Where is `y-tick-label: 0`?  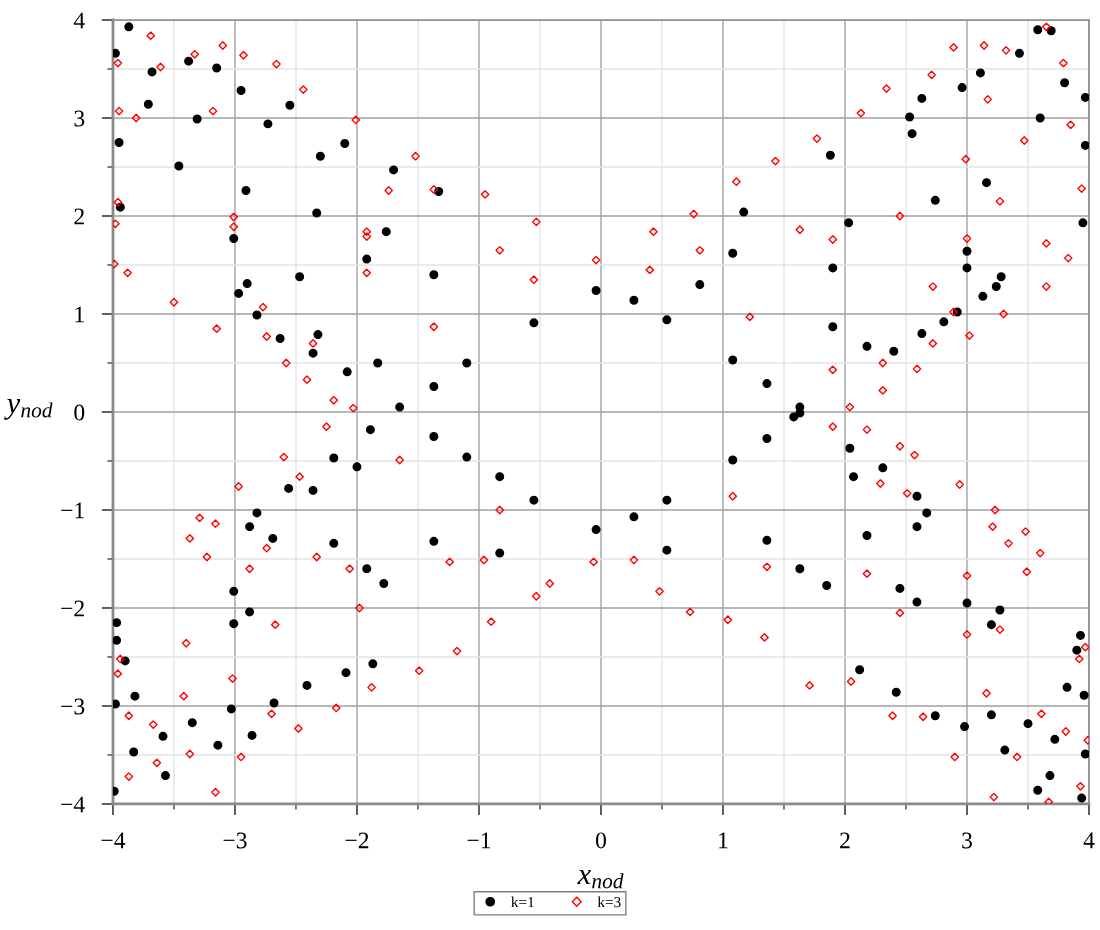 y-tick-label: 0 is located at coordinates (79, 412).